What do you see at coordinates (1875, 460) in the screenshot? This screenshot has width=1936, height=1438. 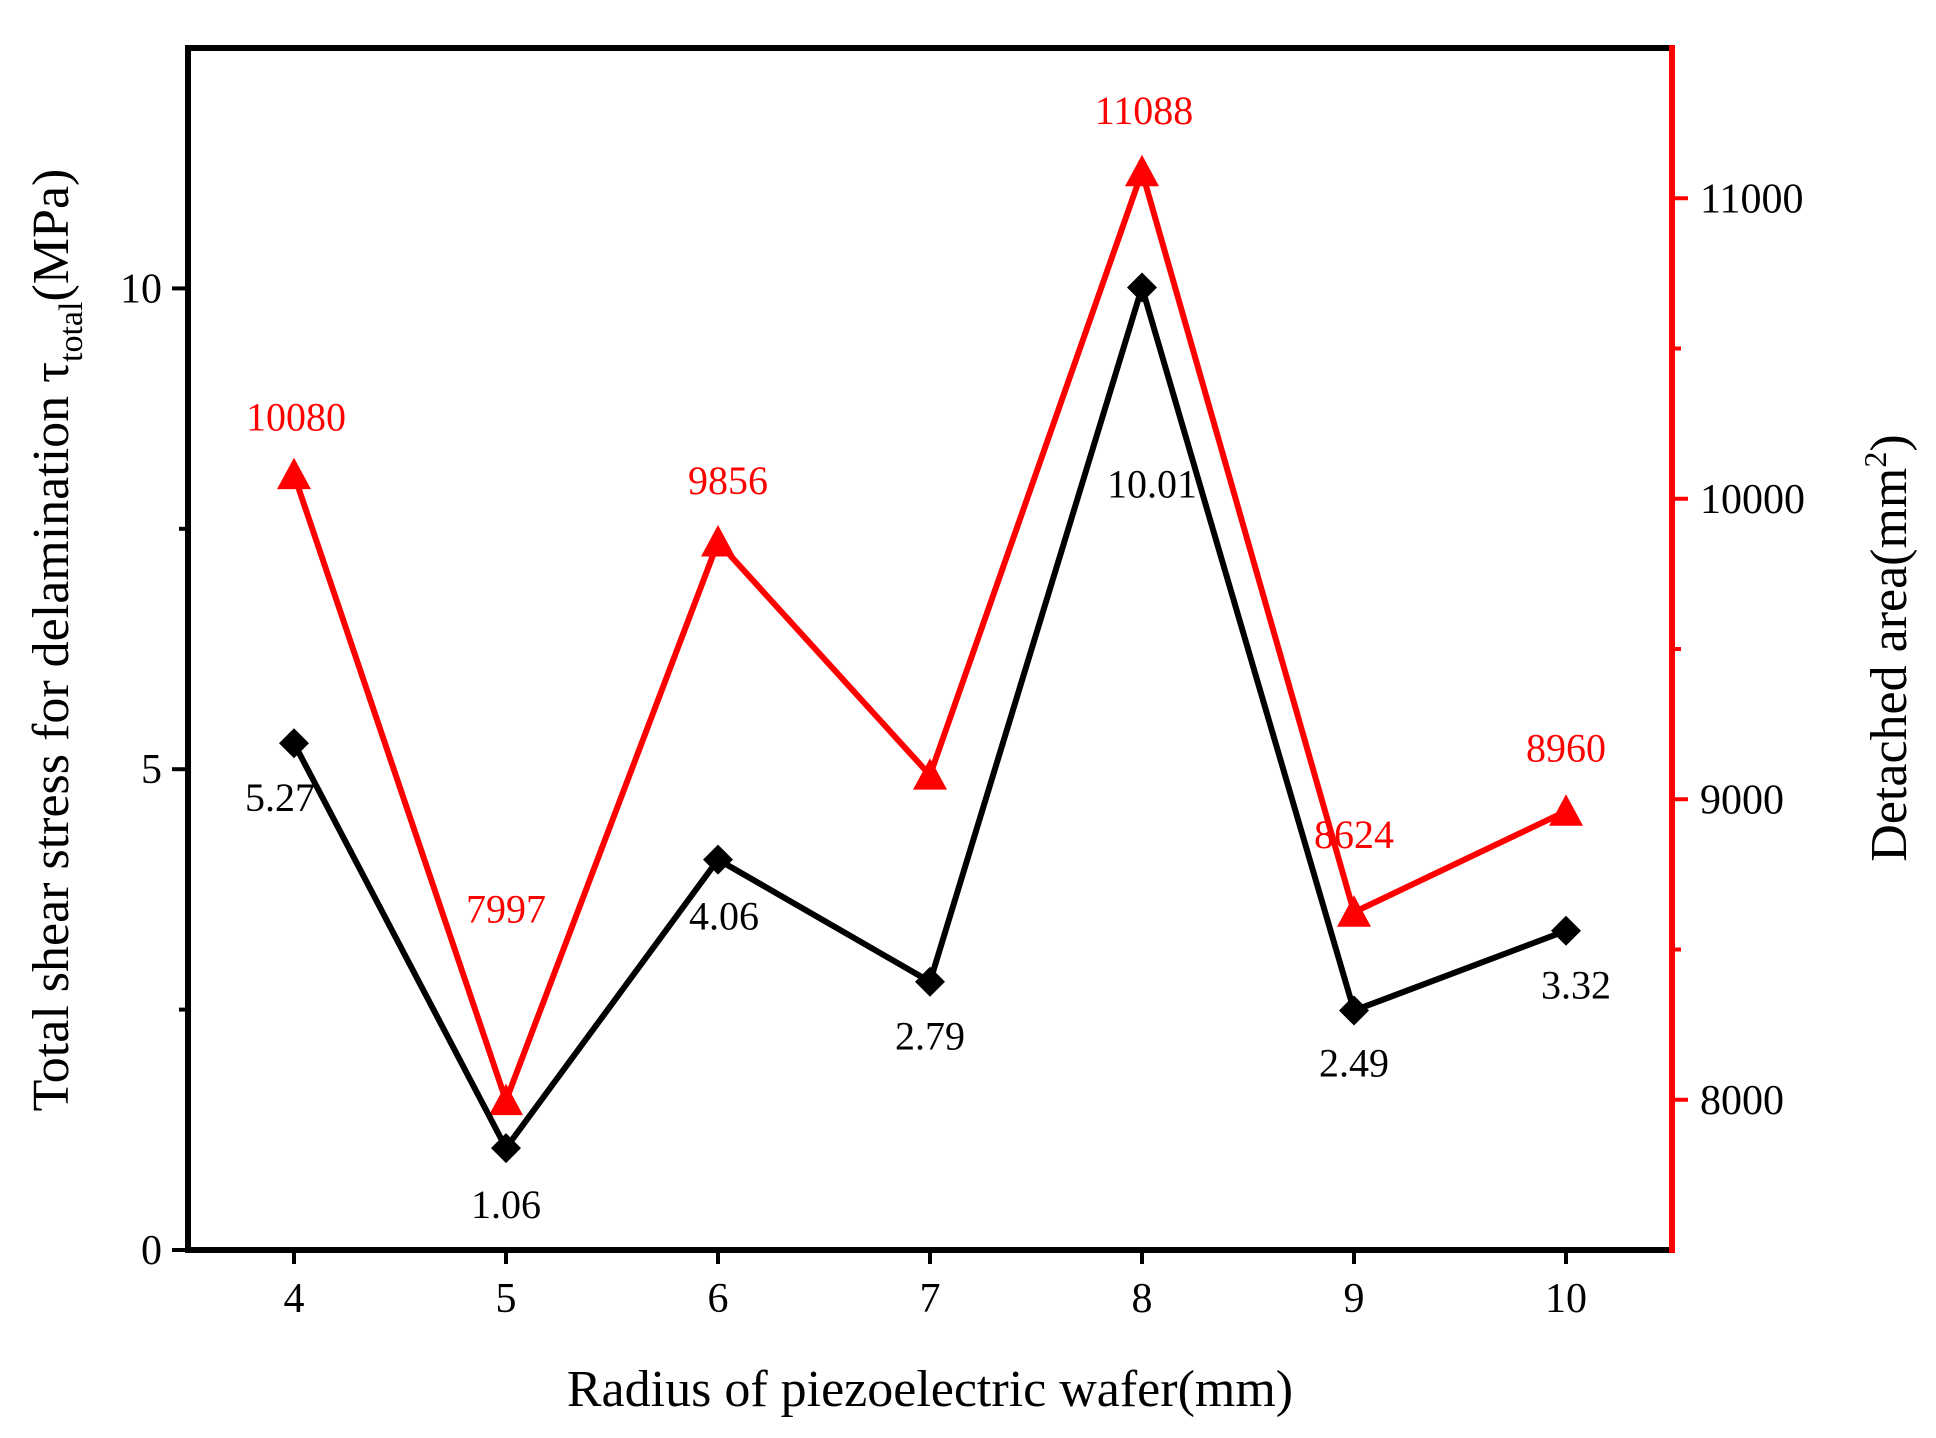 I see `y-right-title-superscript: 2` at bounding box center [1875, 460].